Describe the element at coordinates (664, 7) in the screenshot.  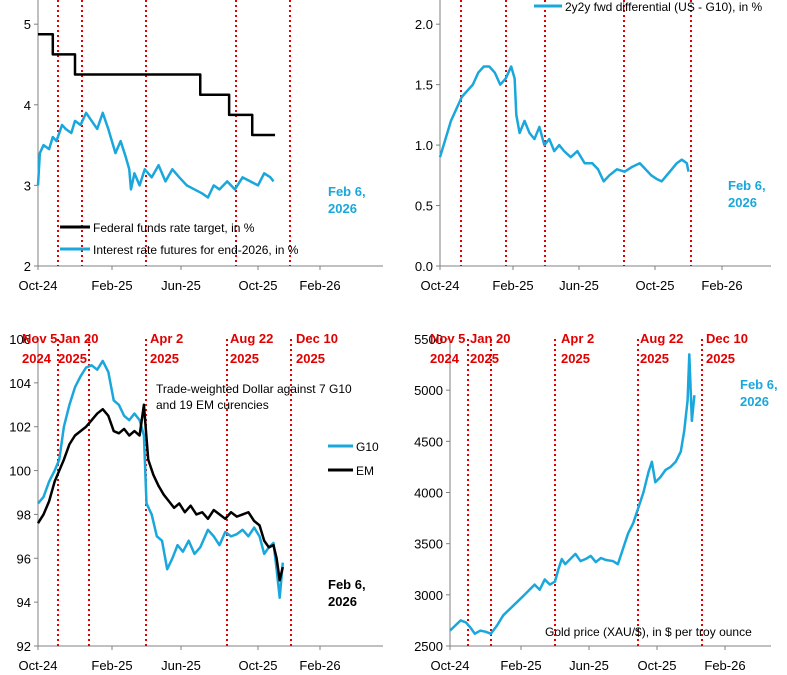
I see `legend-label: 2y2y fwd differential (US - G10), in %` at that location.